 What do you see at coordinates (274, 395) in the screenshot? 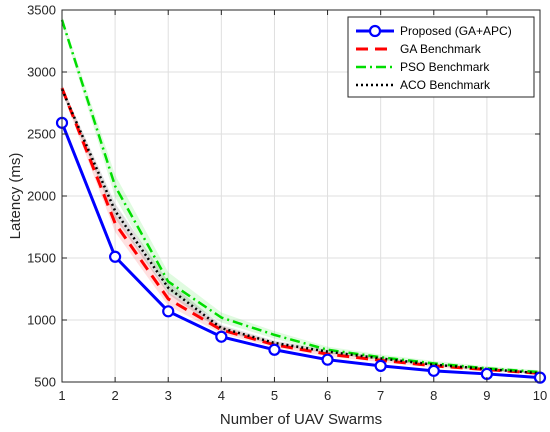
I see `x-tick-label: 5` at bounding box center [274, 395].